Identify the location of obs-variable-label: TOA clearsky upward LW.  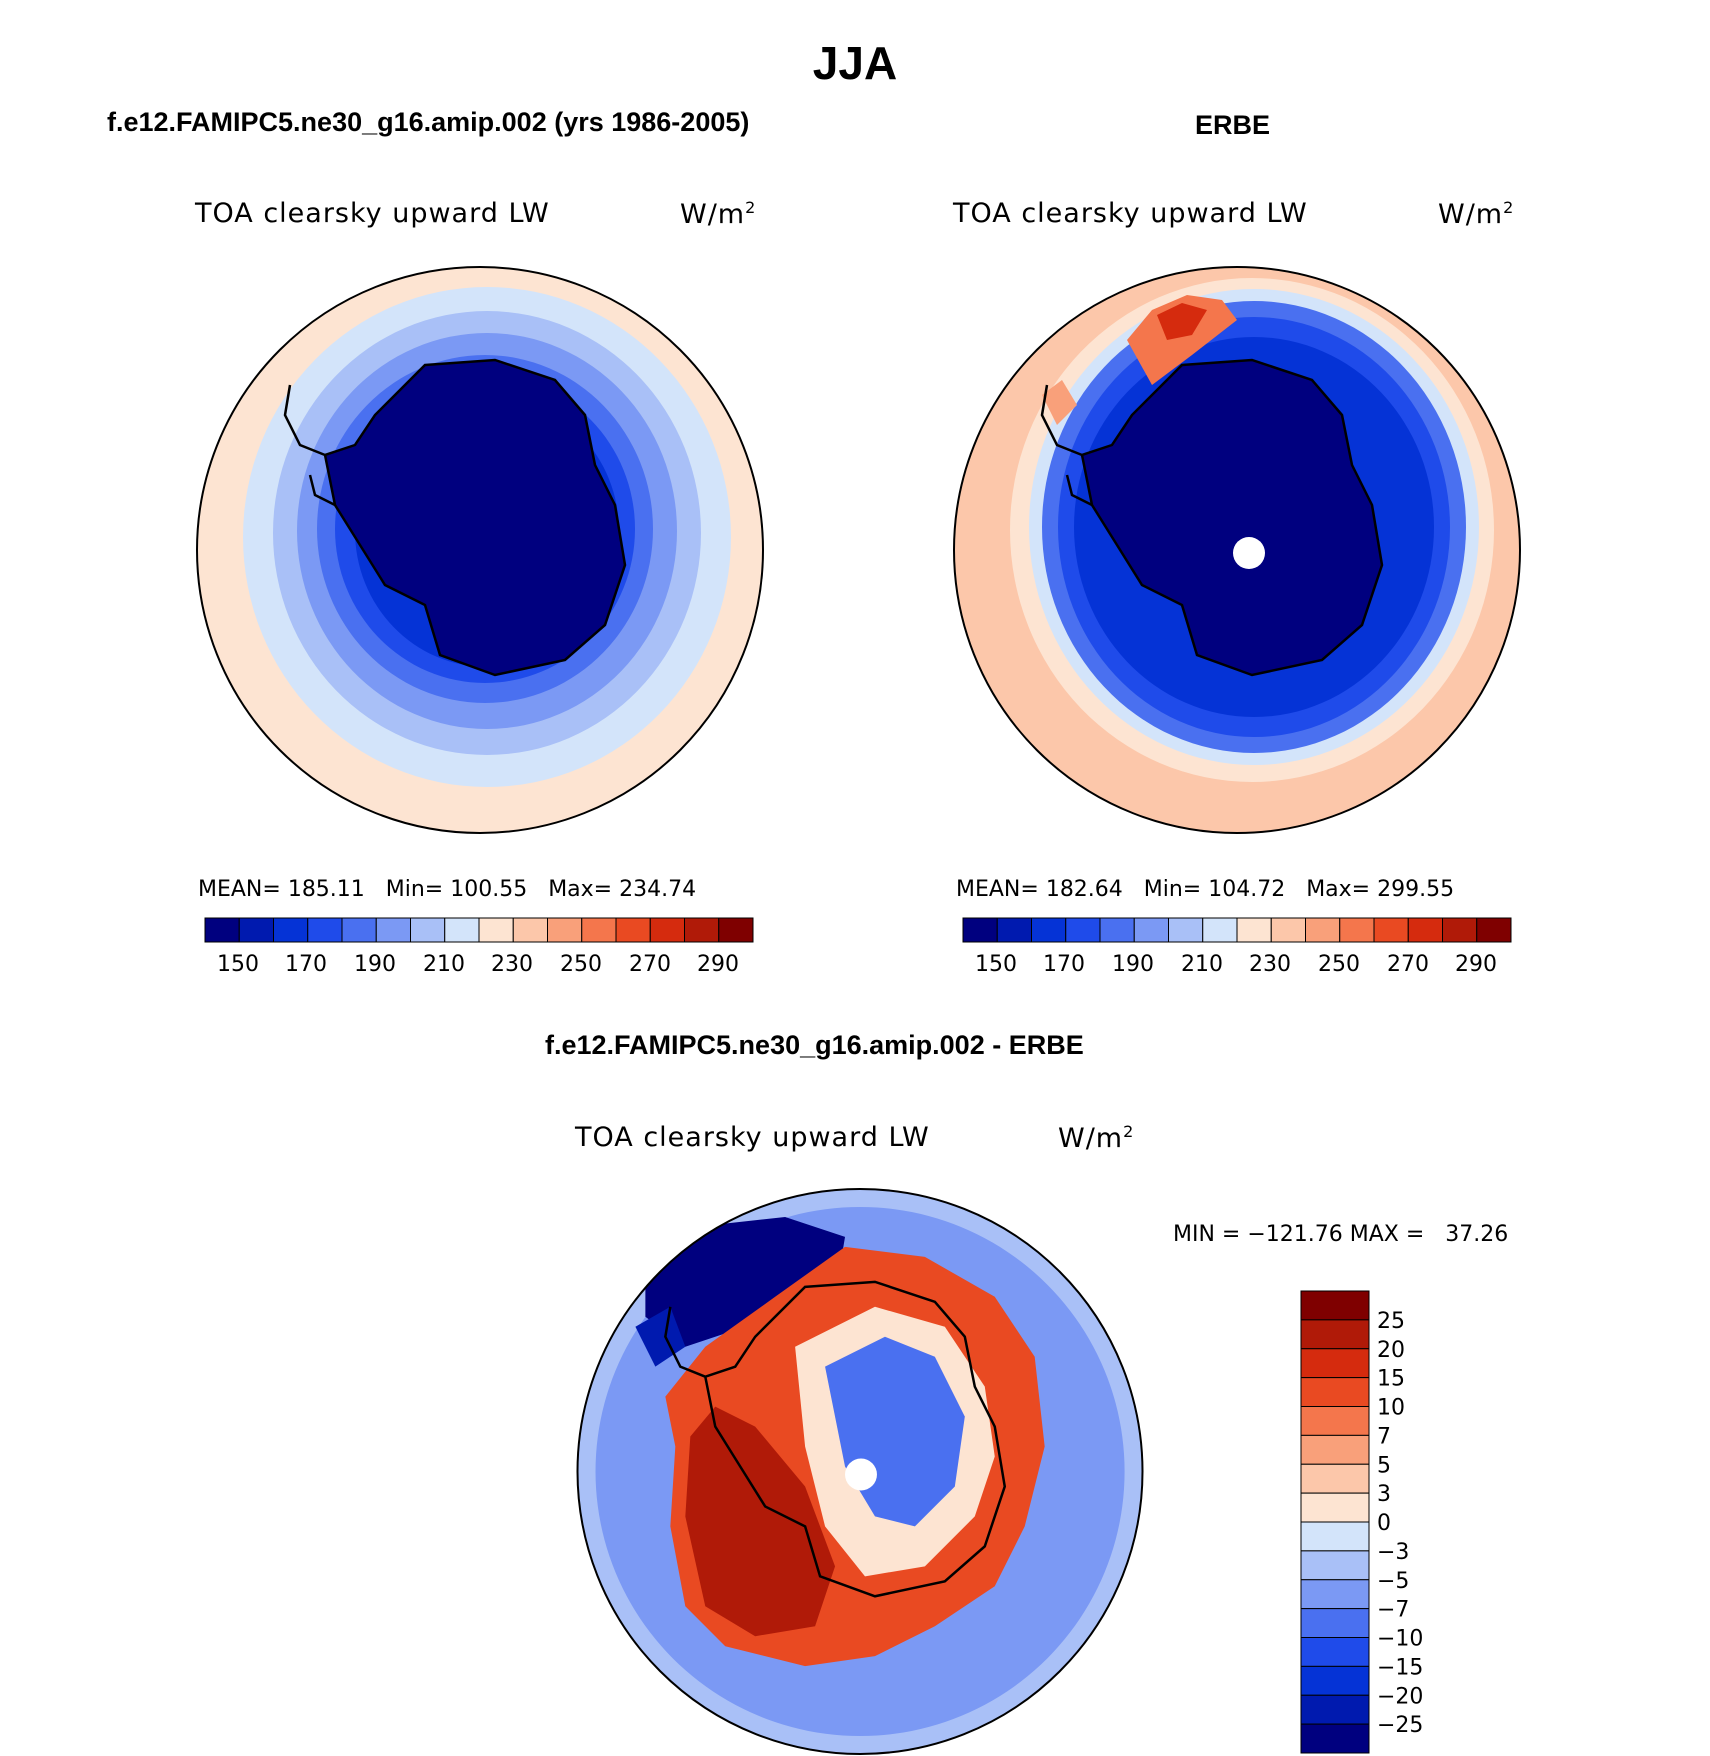
(1130, 213).